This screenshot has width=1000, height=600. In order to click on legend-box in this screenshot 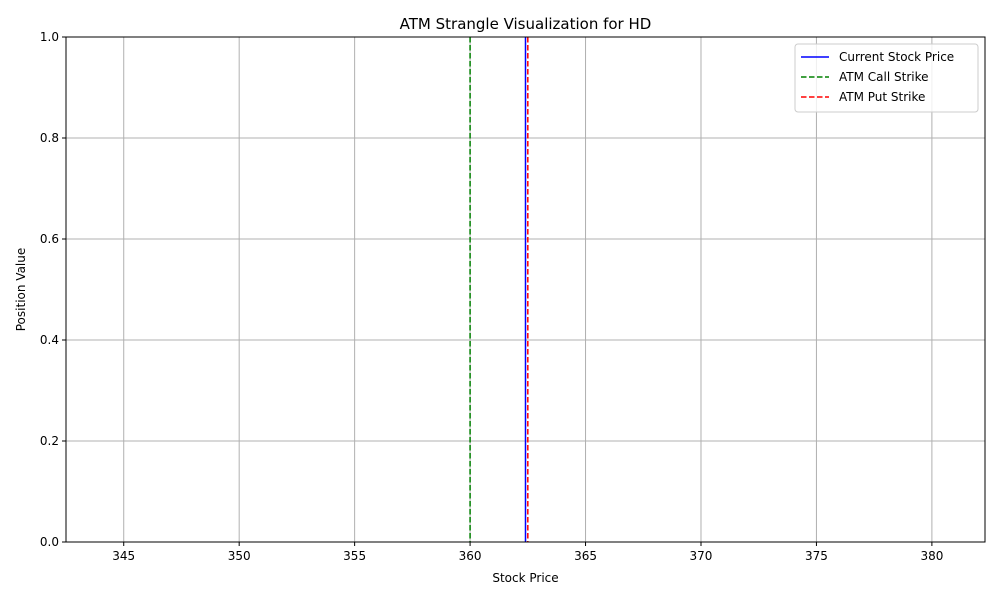, I will do `click(886, 78)`.